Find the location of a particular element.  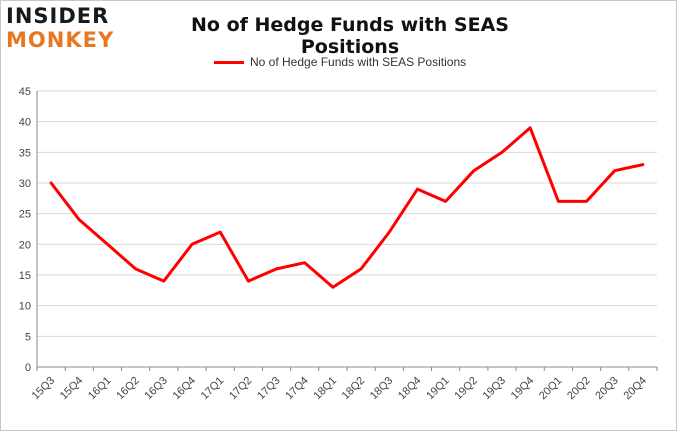

x-tick-label: 17Q3 is located at coordinates (269, 389).